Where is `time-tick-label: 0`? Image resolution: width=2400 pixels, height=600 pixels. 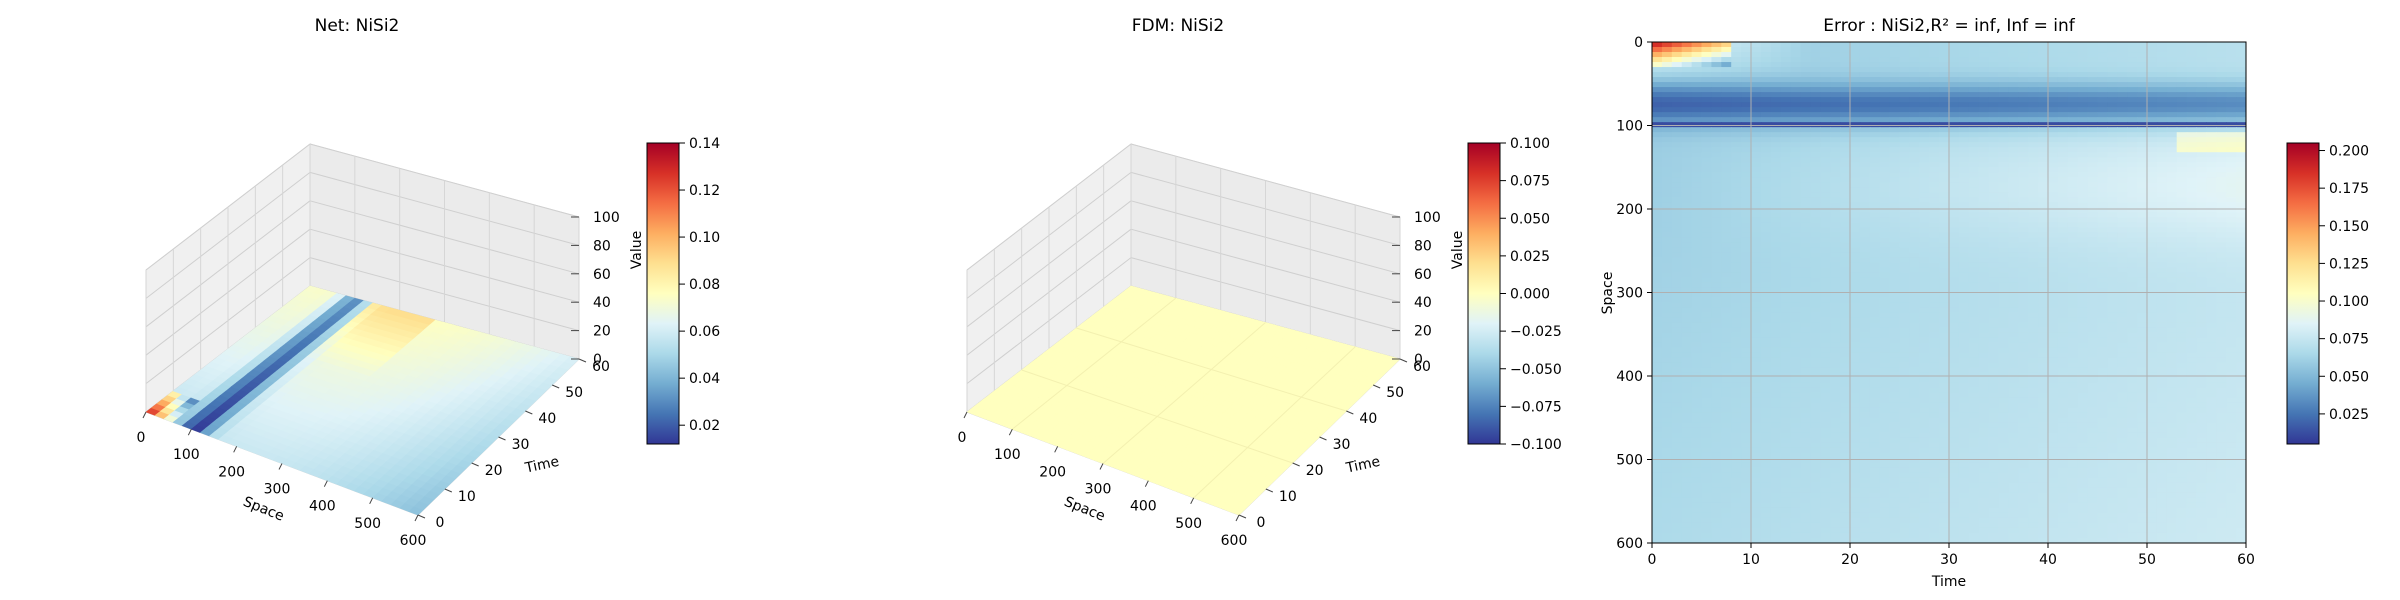
time-tick-label: 0 is located at coordinates (440, 523).